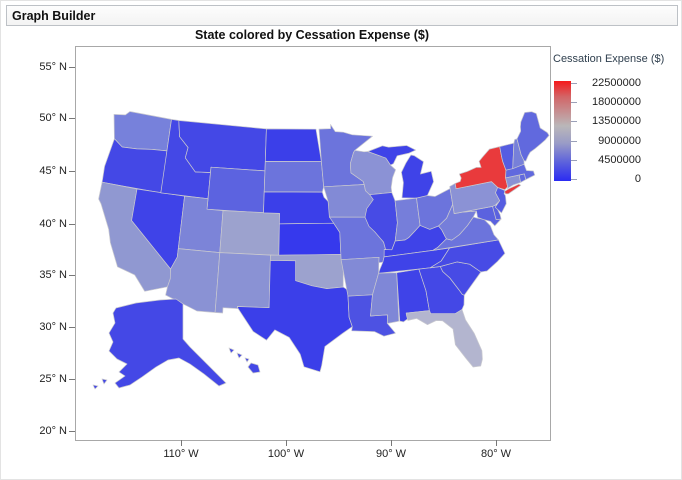 The width and height of the screenshot is (682, 480). Describe the element at coordinates (616, 83) in the screenshot. I see `legend-tick-label: 22500000` at that location.